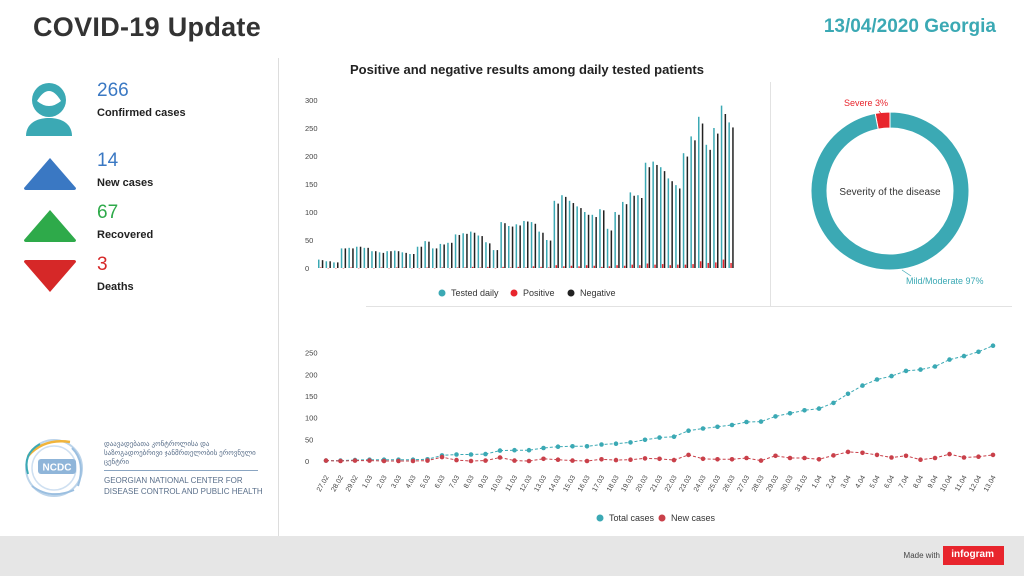  I want to click on x-tick-label: 7.03, so click(454, 481).